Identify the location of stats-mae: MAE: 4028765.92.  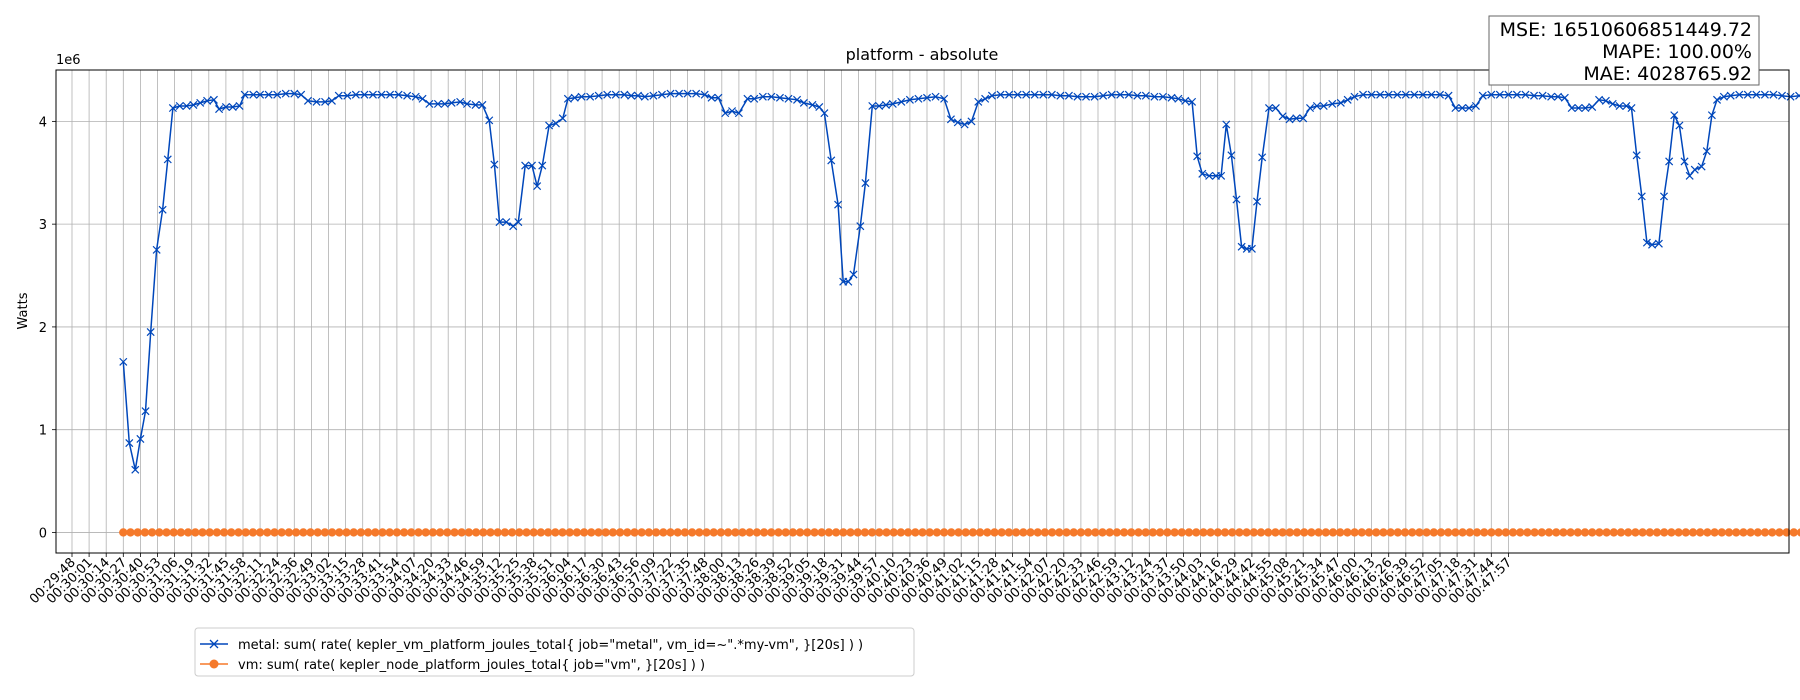
(1667, 74).